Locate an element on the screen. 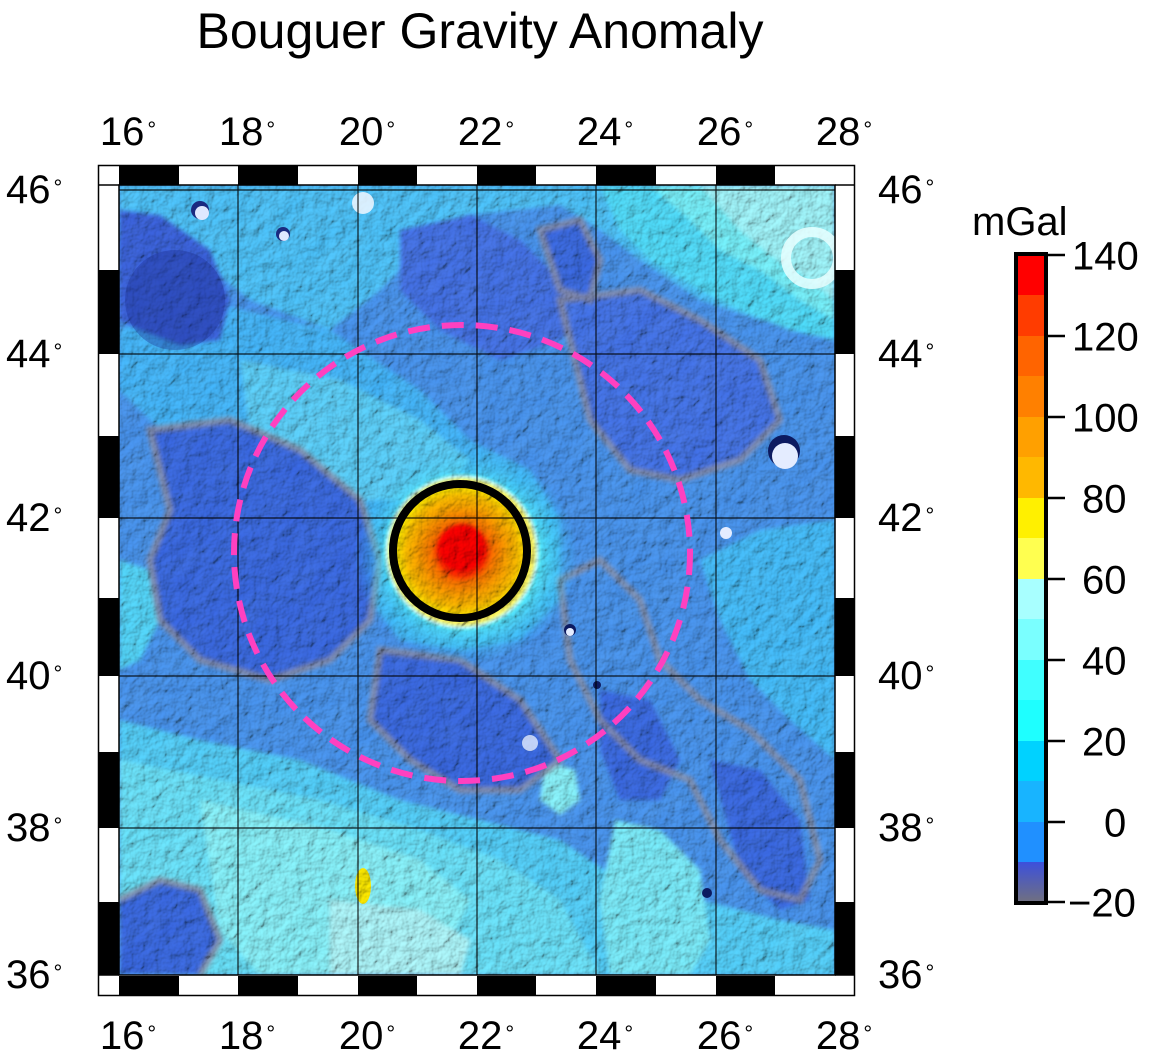  lat-label-left-40: 40 ° is located at coordinates (34, 676).